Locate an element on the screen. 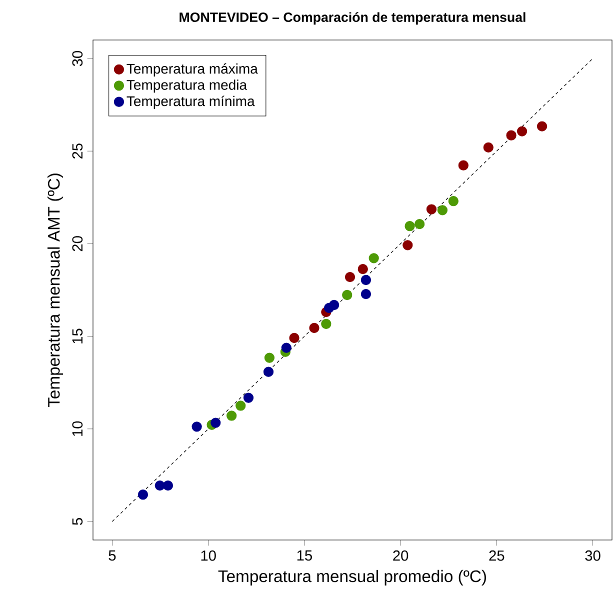  y-tick-label: 5 is located at coordinates (77, 521).